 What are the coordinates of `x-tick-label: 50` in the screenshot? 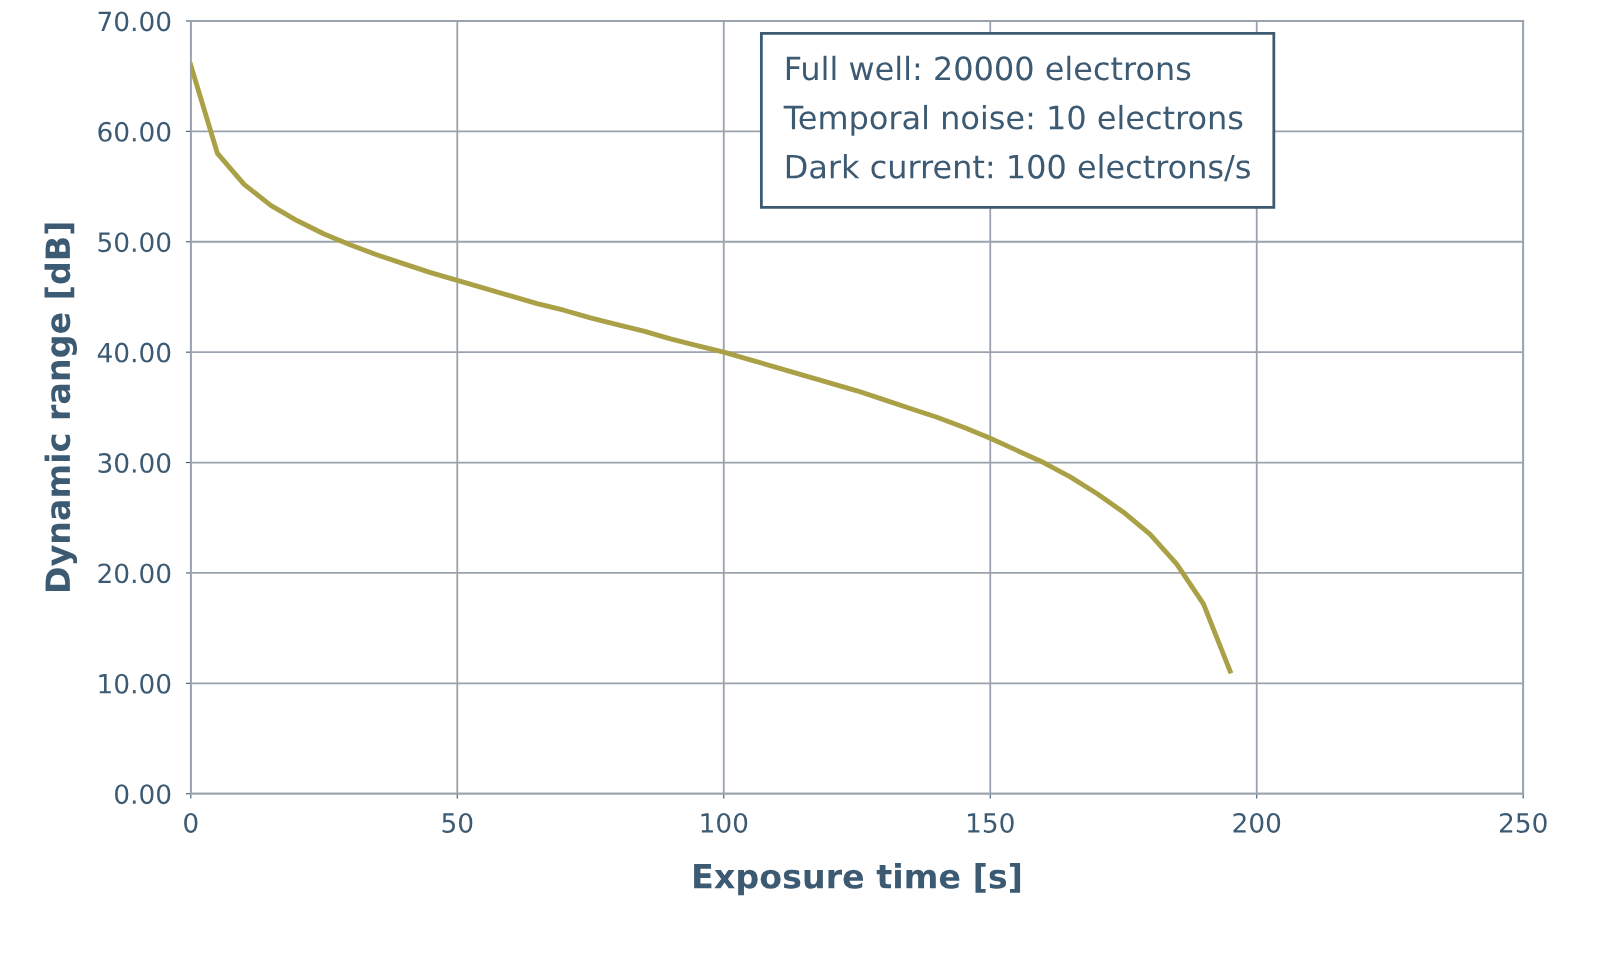 It's located at (457, 822).